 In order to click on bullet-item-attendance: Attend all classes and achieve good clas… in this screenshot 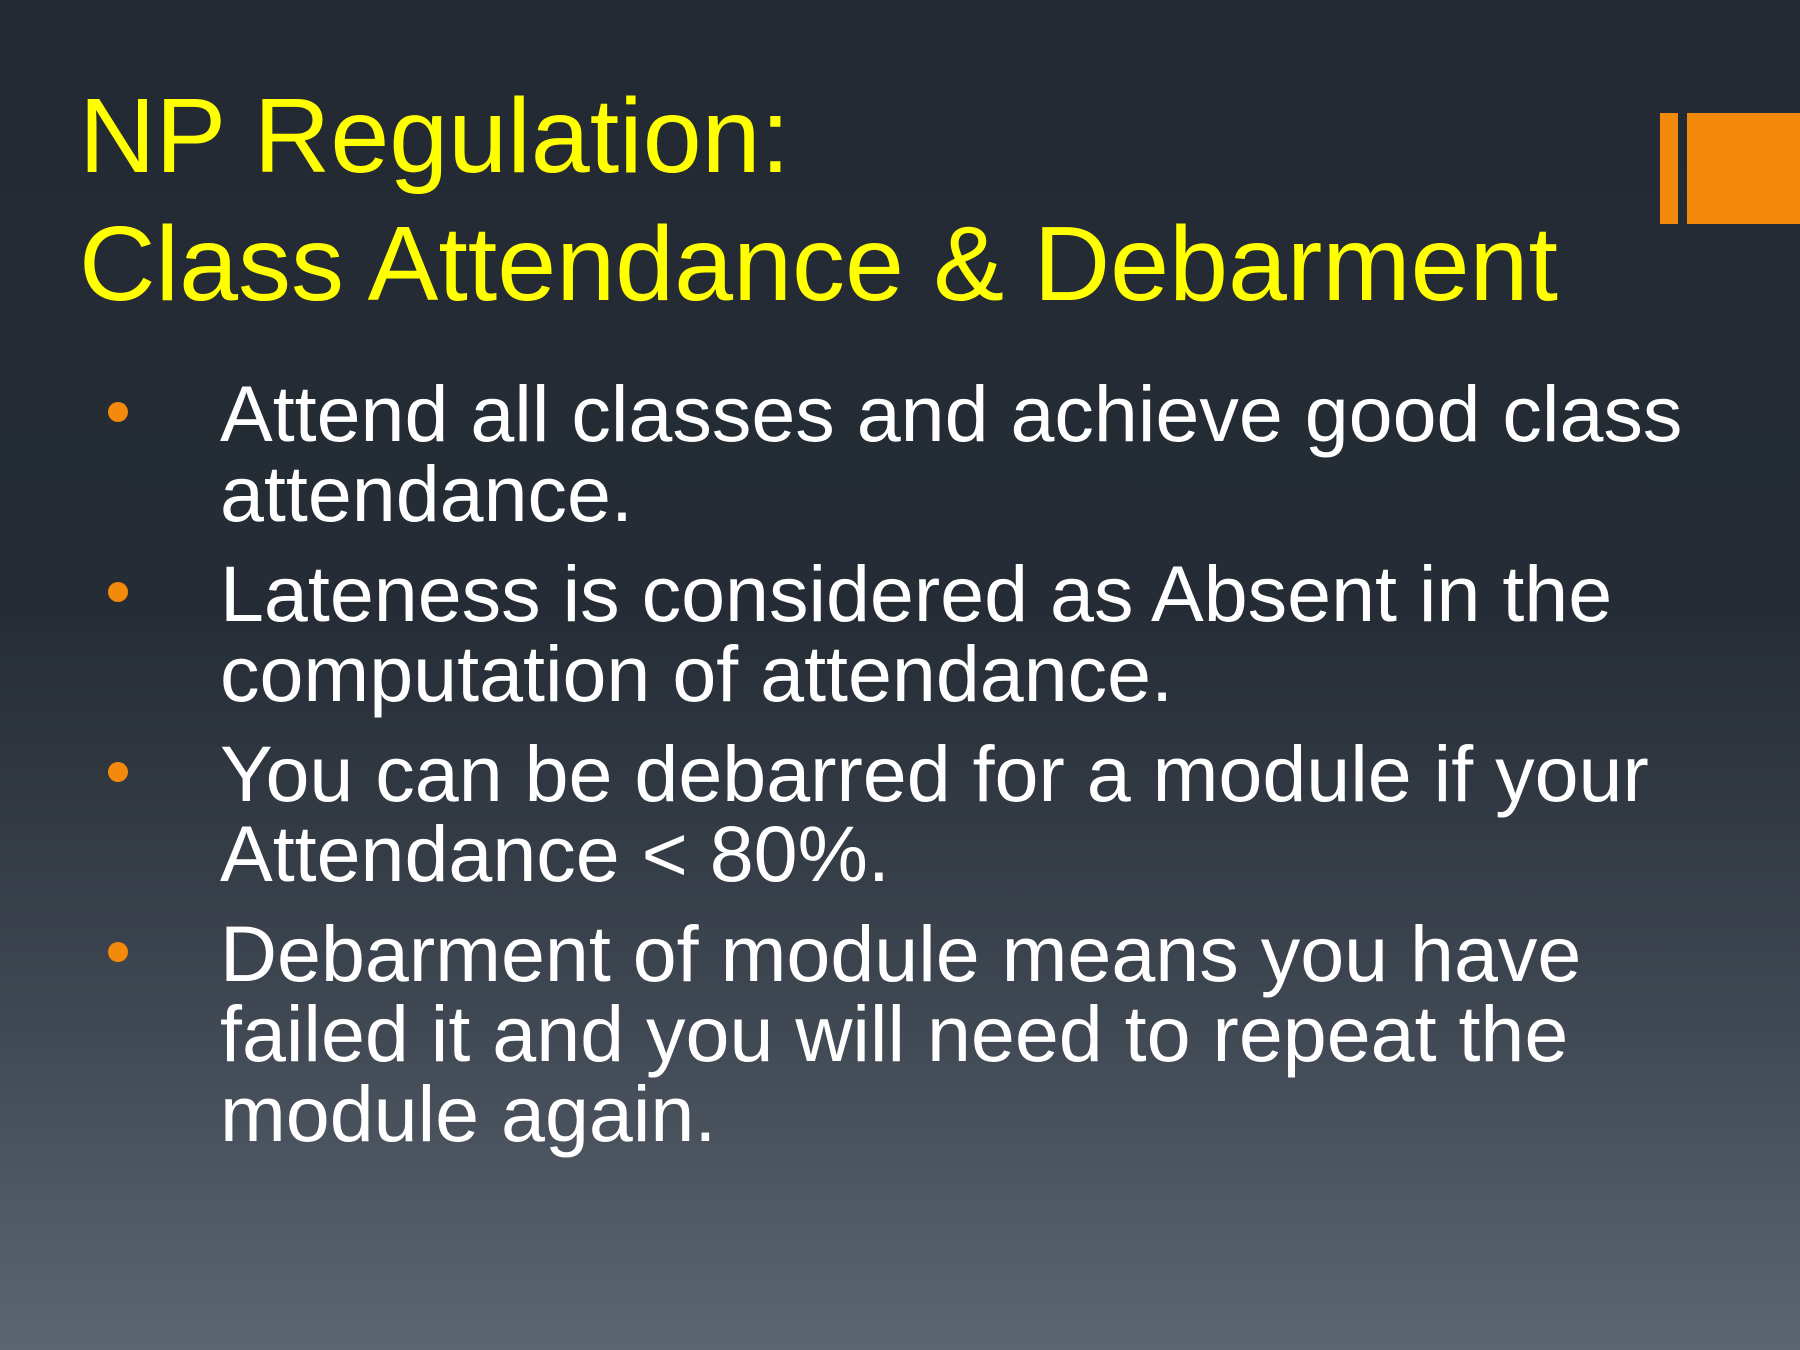, I will do `click(870, 454)`.